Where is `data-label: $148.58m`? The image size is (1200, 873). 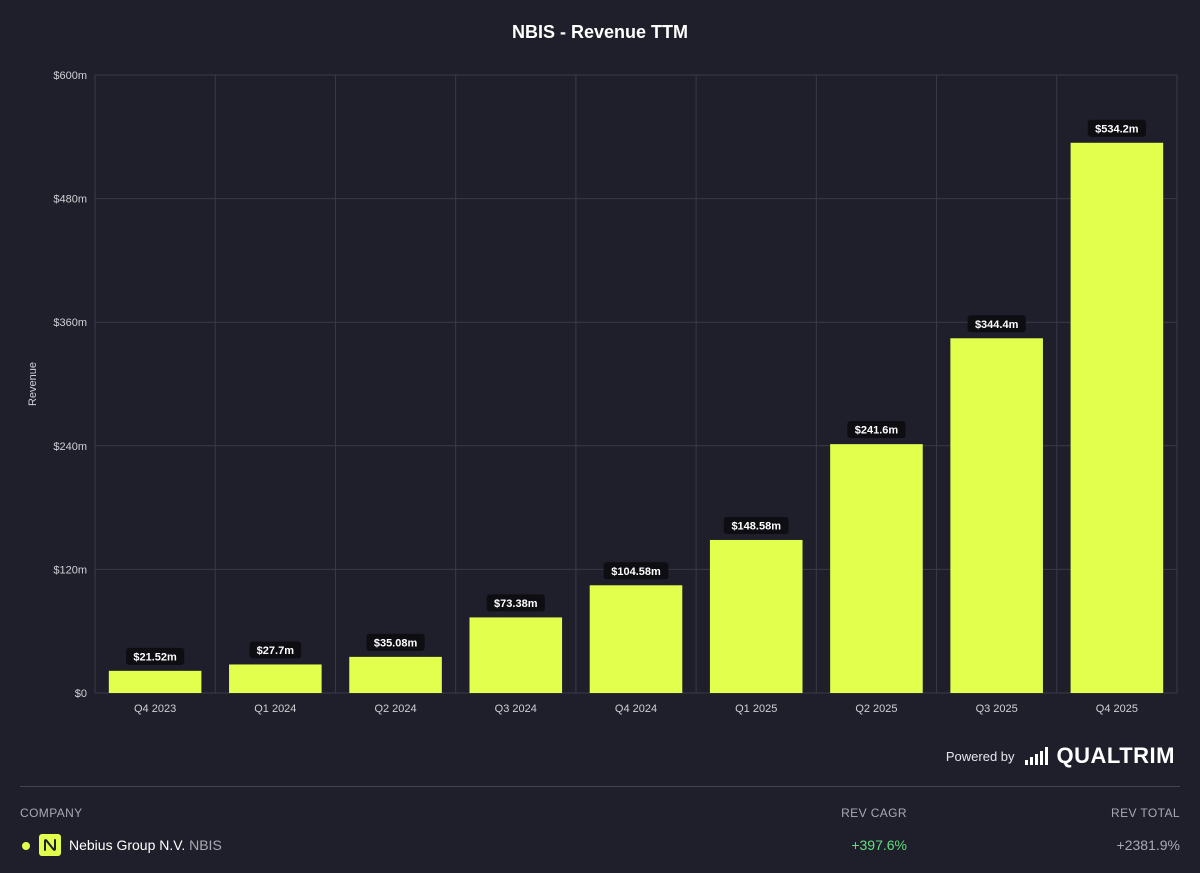 data-label: $148.58m is located at coordinates (756, 526).